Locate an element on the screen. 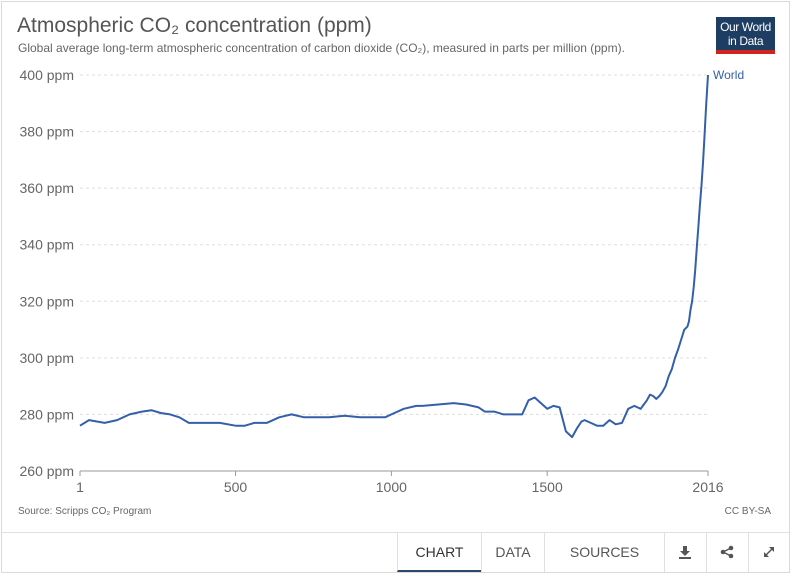  tab-sources: SOURCES is located at coordinates (604, 552).